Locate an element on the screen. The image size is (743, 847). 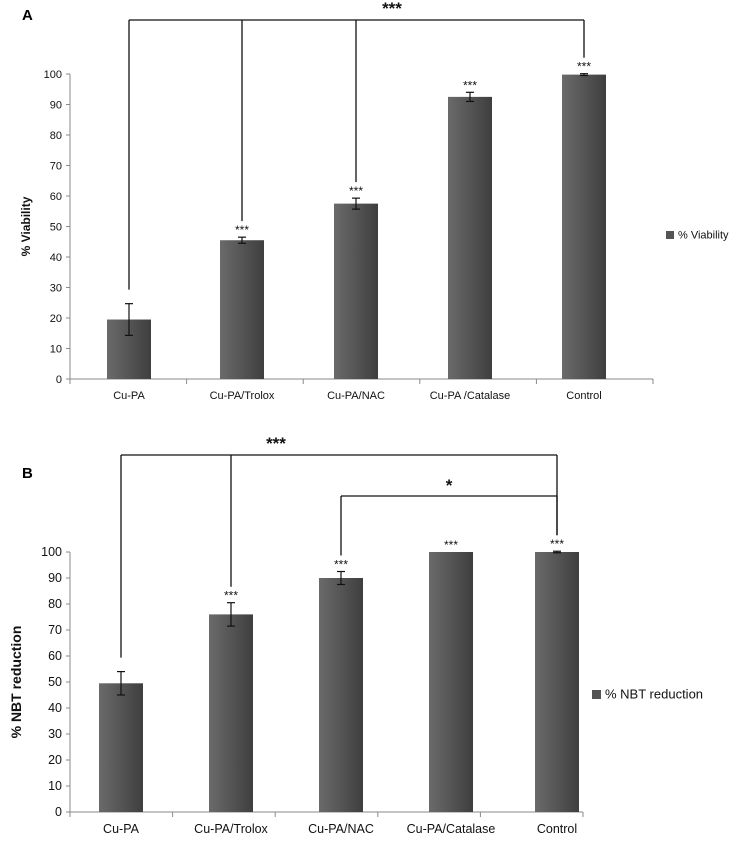
panel-label: A is located at coordinates (27, 15).